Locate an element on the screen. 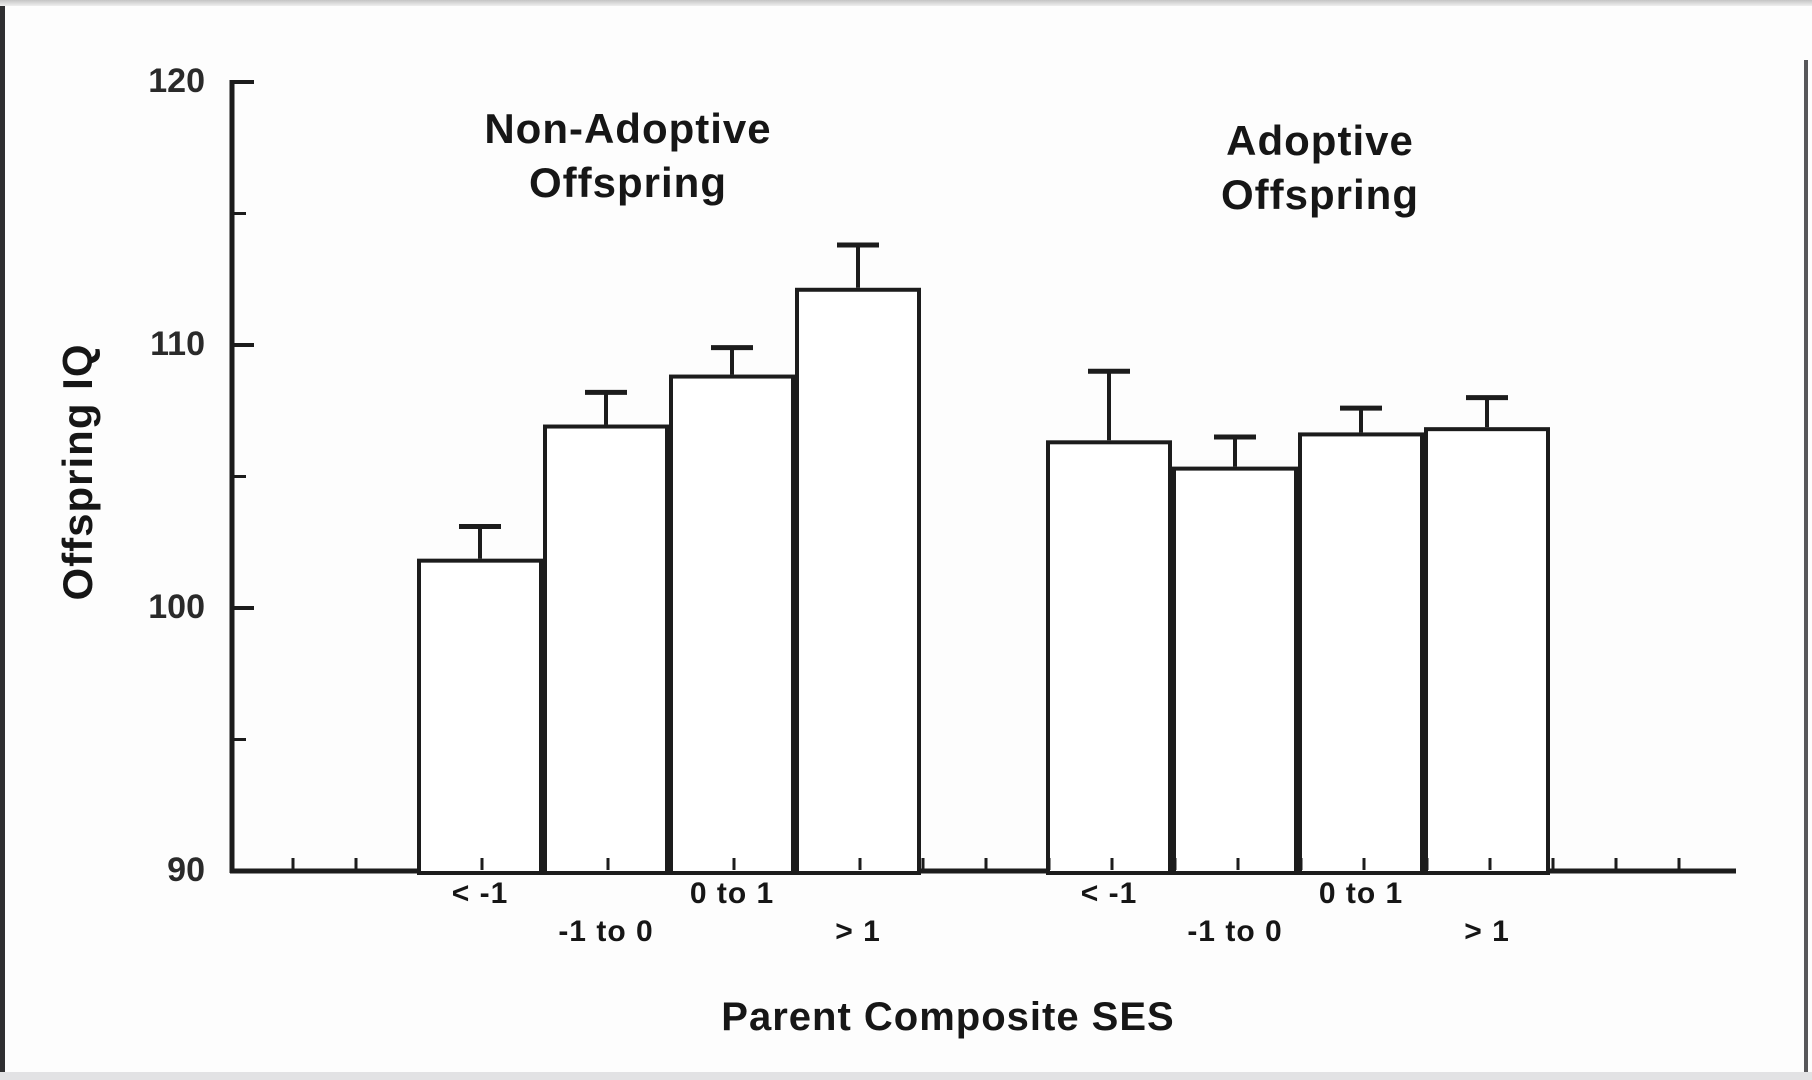 The height and width of the screenshot is (1080, 1812). group-title-line: Adoptive is located at coordinates (1320, 140).